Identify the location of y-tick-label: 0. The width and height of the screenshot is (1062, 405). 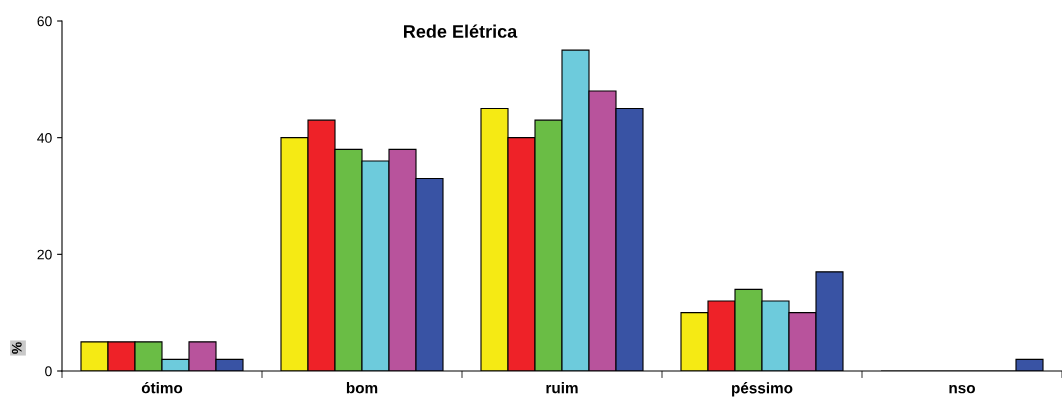
(48, 371).